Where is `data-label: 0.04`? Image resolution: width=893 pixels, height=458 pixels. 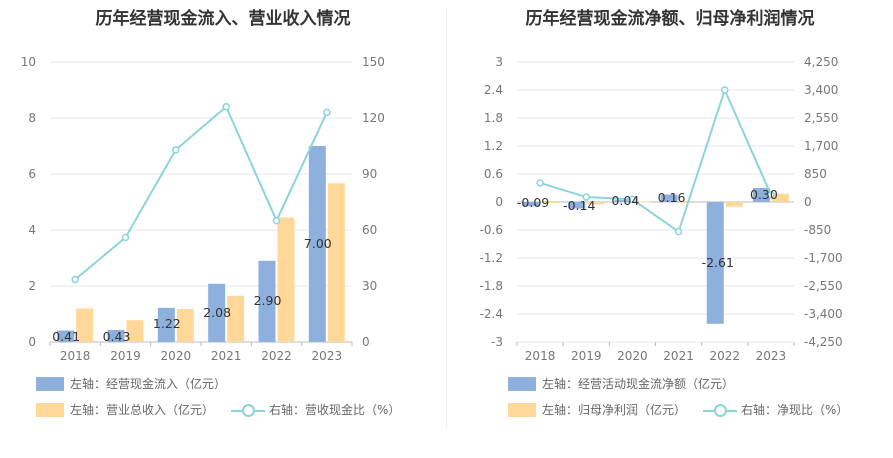 data-label: 0.04 is located at coordinates (625, 200).